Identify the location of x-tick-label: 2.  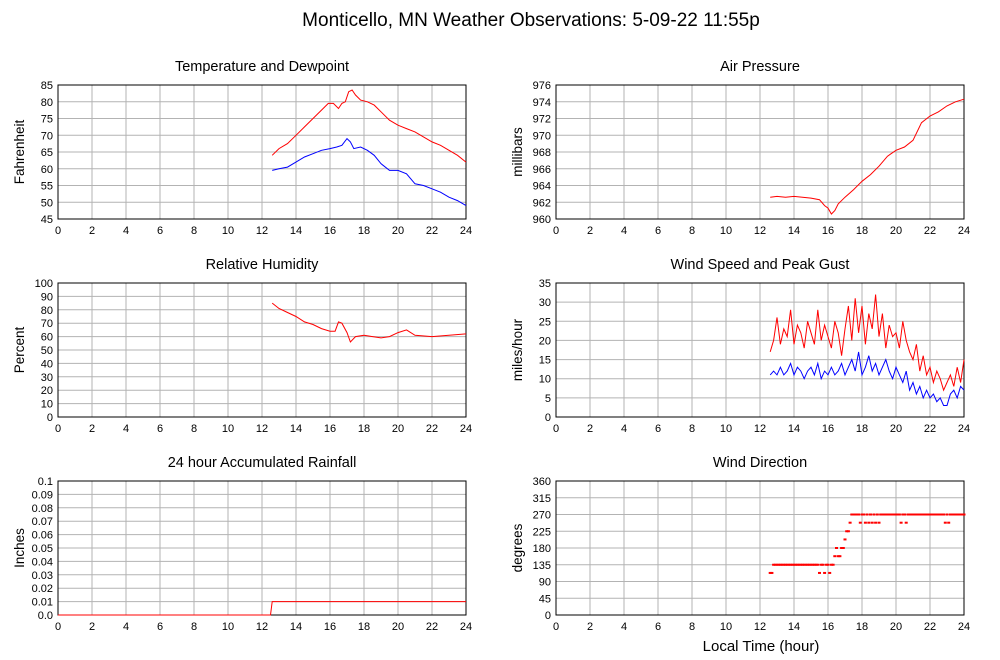
(590, 231).